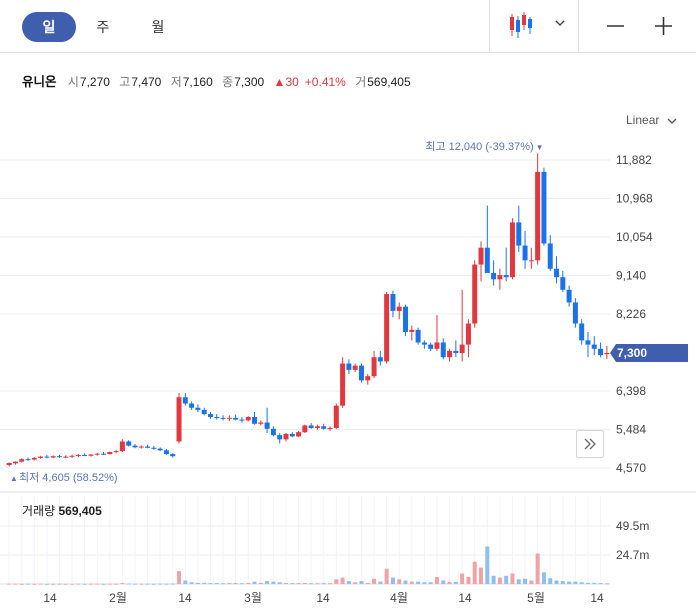 This screenshot has width=696, height=616. Describe the element at coordinates (103, 27) in the screenshot. I see `tab-weekly: 주` at that location.